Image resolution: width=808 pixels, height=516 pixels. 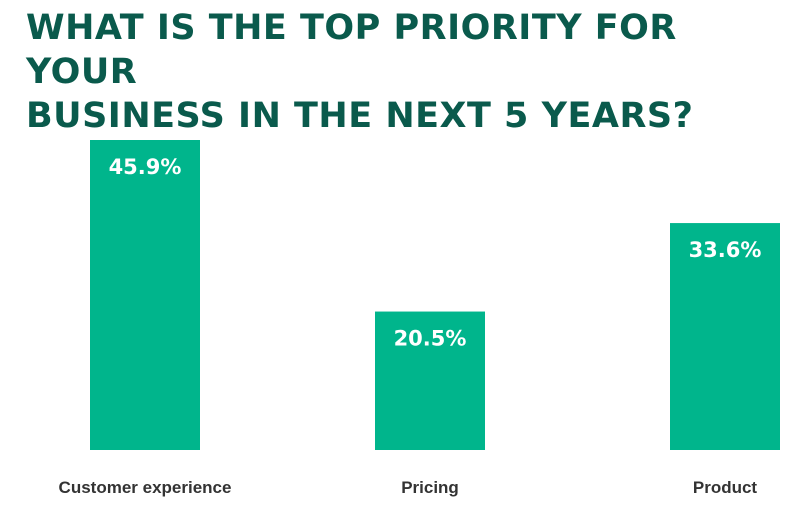 What do you see at coordinates (145, 487) in the screenshot?
I see `category-label: Customer experience` at bounding box center [145, 487].